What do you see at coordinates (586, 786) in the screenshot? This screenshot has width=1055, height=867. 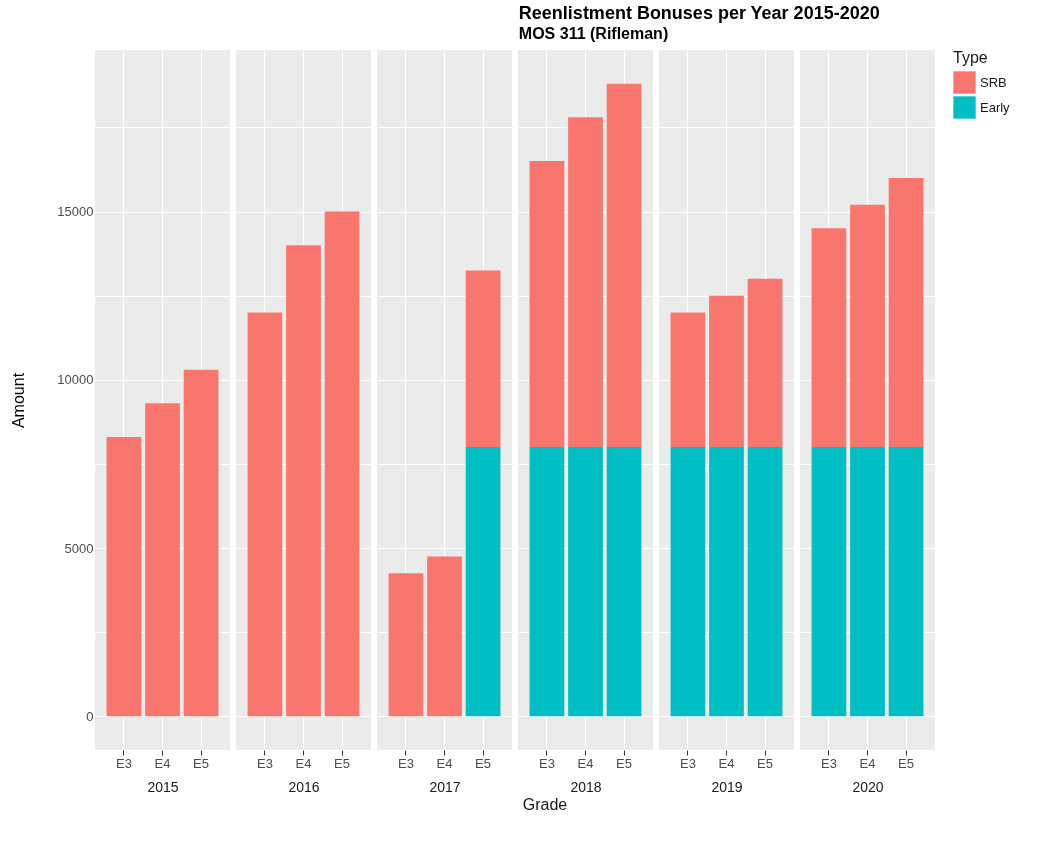 I see `x-axis-title: 2018` at bounding box center [586, 786].